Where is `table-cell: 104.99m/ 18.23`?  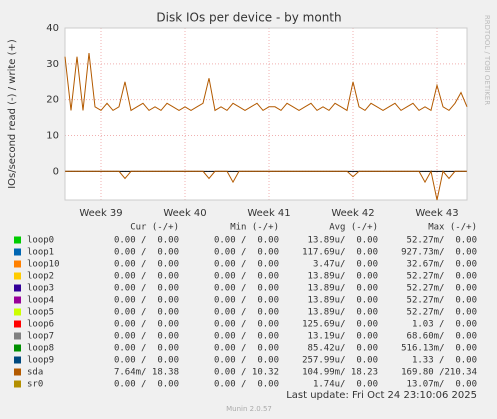
table-cell: 104.99m/ 18.23 is located at coordinates (340, 373).